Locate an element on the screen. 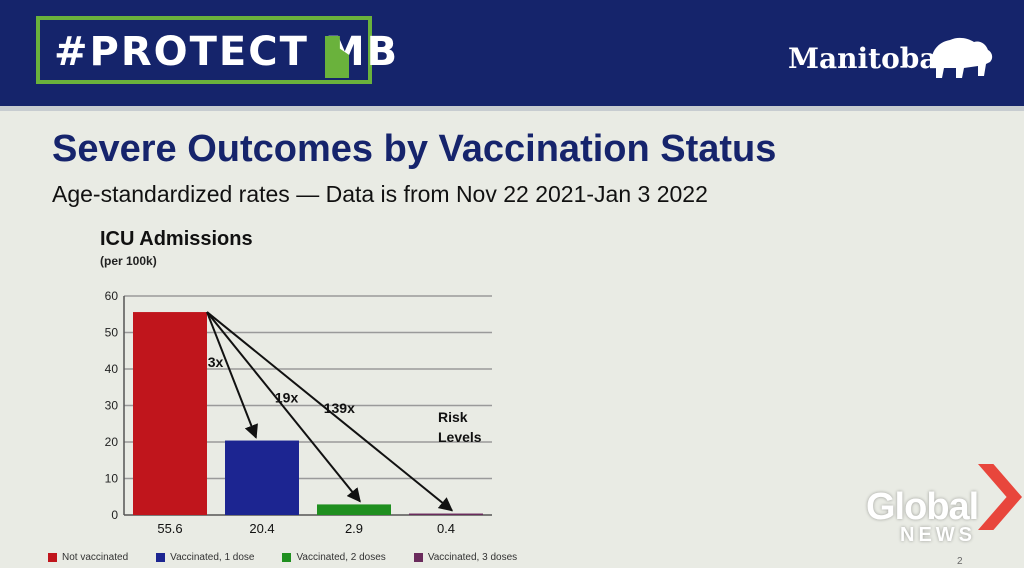 Image resolution: width=1024 pixels, height=568 pixels. legend-item: Vaccinated, 1 dose is located at coordinates (205, 557).